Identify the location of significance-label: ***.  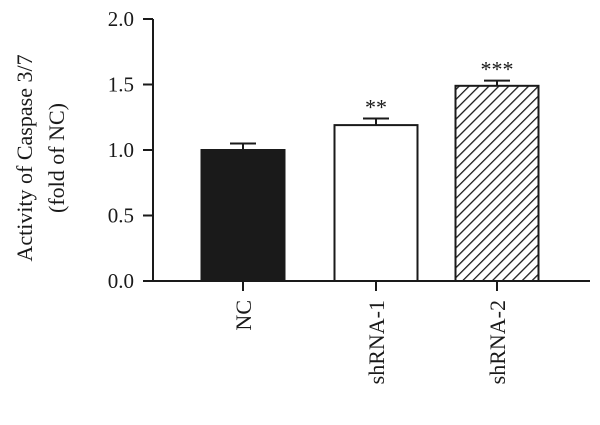
(497, 69).